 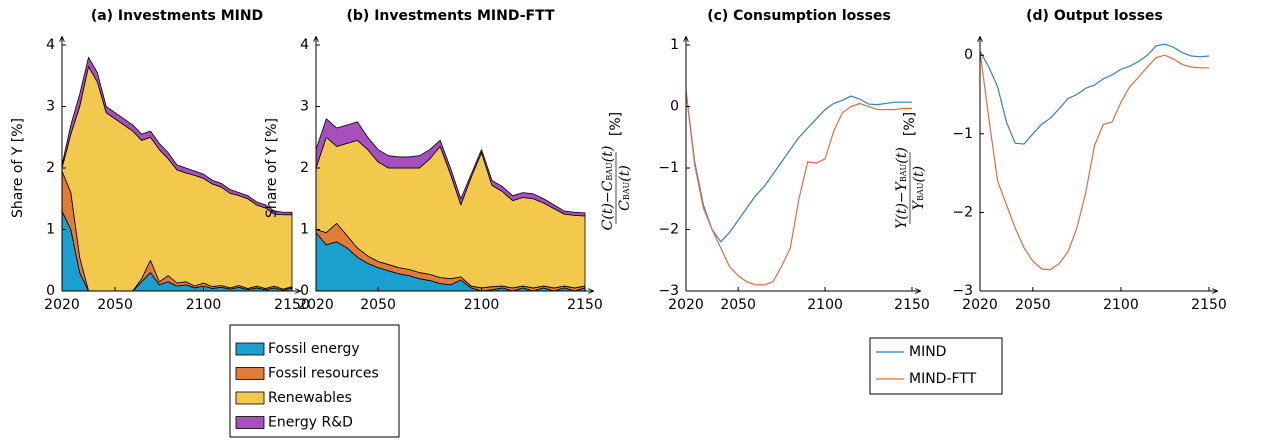 I want to click on y-label-numerator: Y(t)−YBAU(t), so click(x=902, y=188).